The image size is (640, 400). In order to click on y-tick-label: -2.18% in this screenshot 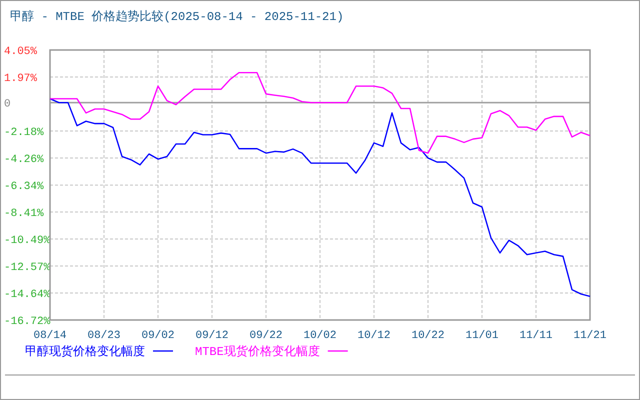, I will do `click(24, 132)`.